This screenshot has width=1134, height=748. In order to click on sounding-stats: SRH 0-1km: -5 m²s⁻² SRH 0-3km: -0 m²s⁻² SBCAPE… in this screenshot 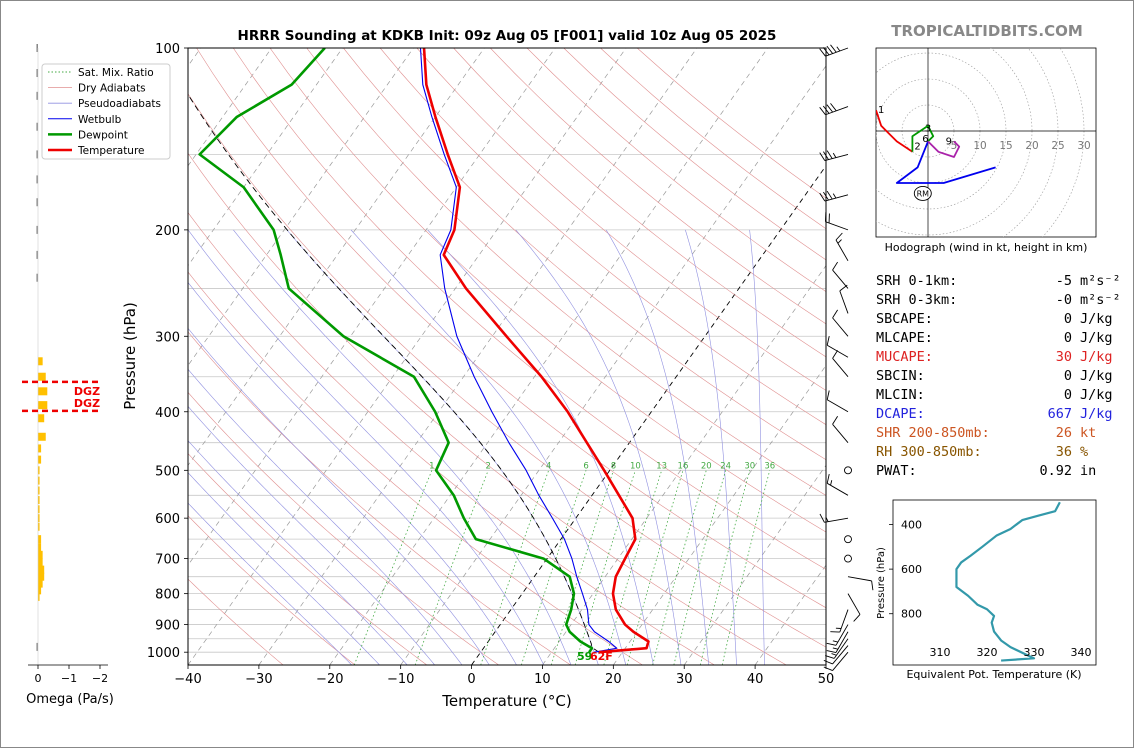, I will do `click(998, 376)`.